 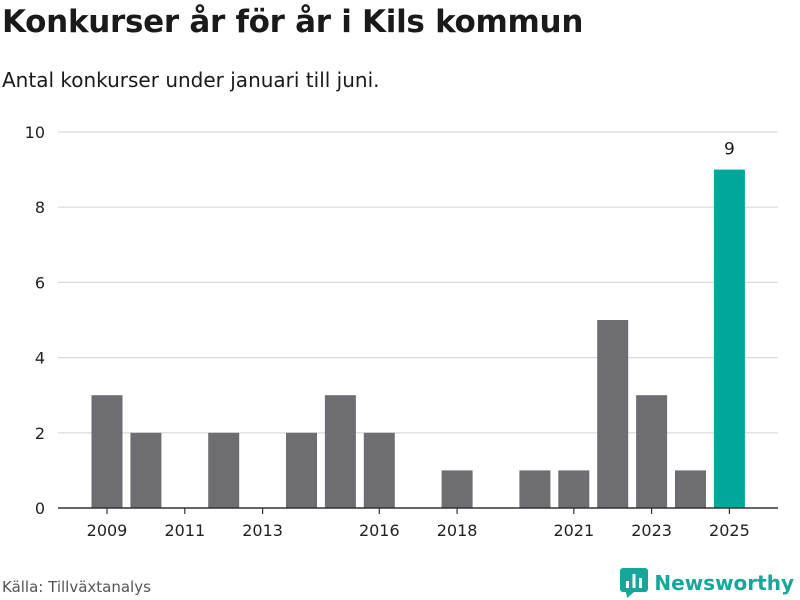 I want to click on y-tick-label: 6, so click(x=40, y=282).